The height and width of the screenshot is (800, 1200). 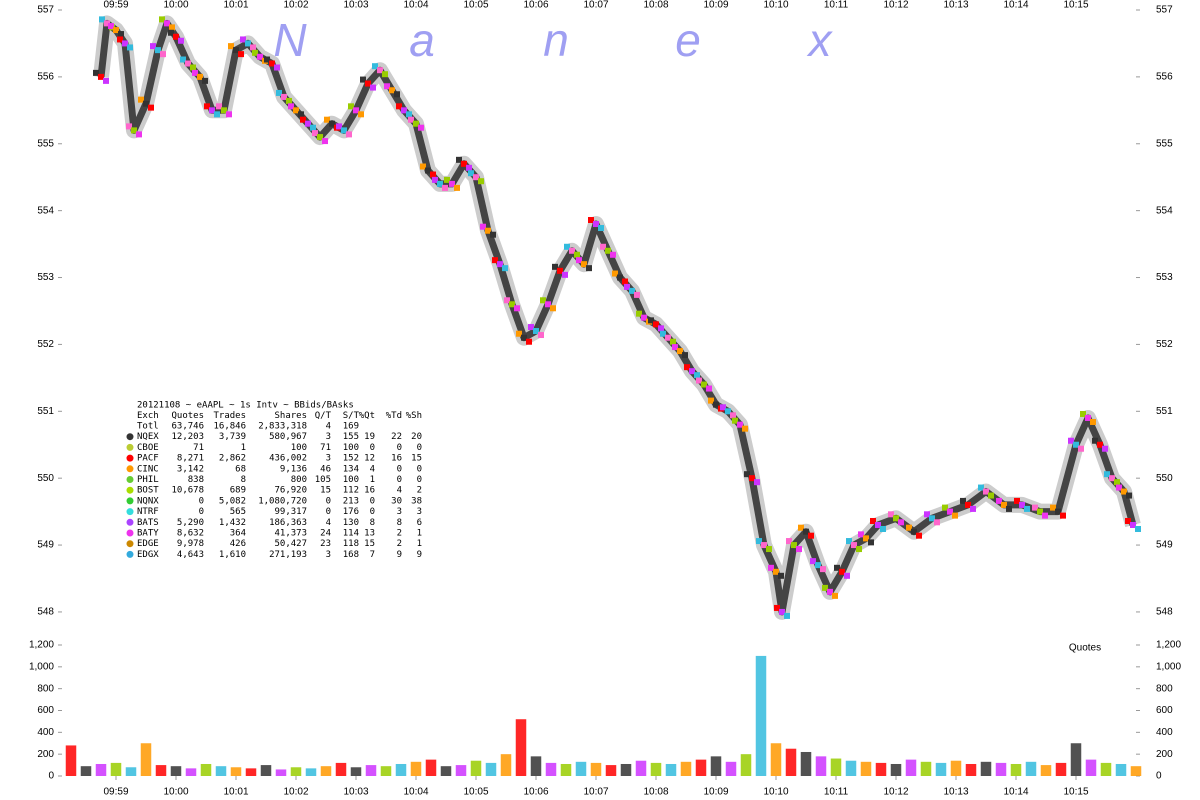 I want to click on x-tick-label: 10:09, so click(x=715, y=5).